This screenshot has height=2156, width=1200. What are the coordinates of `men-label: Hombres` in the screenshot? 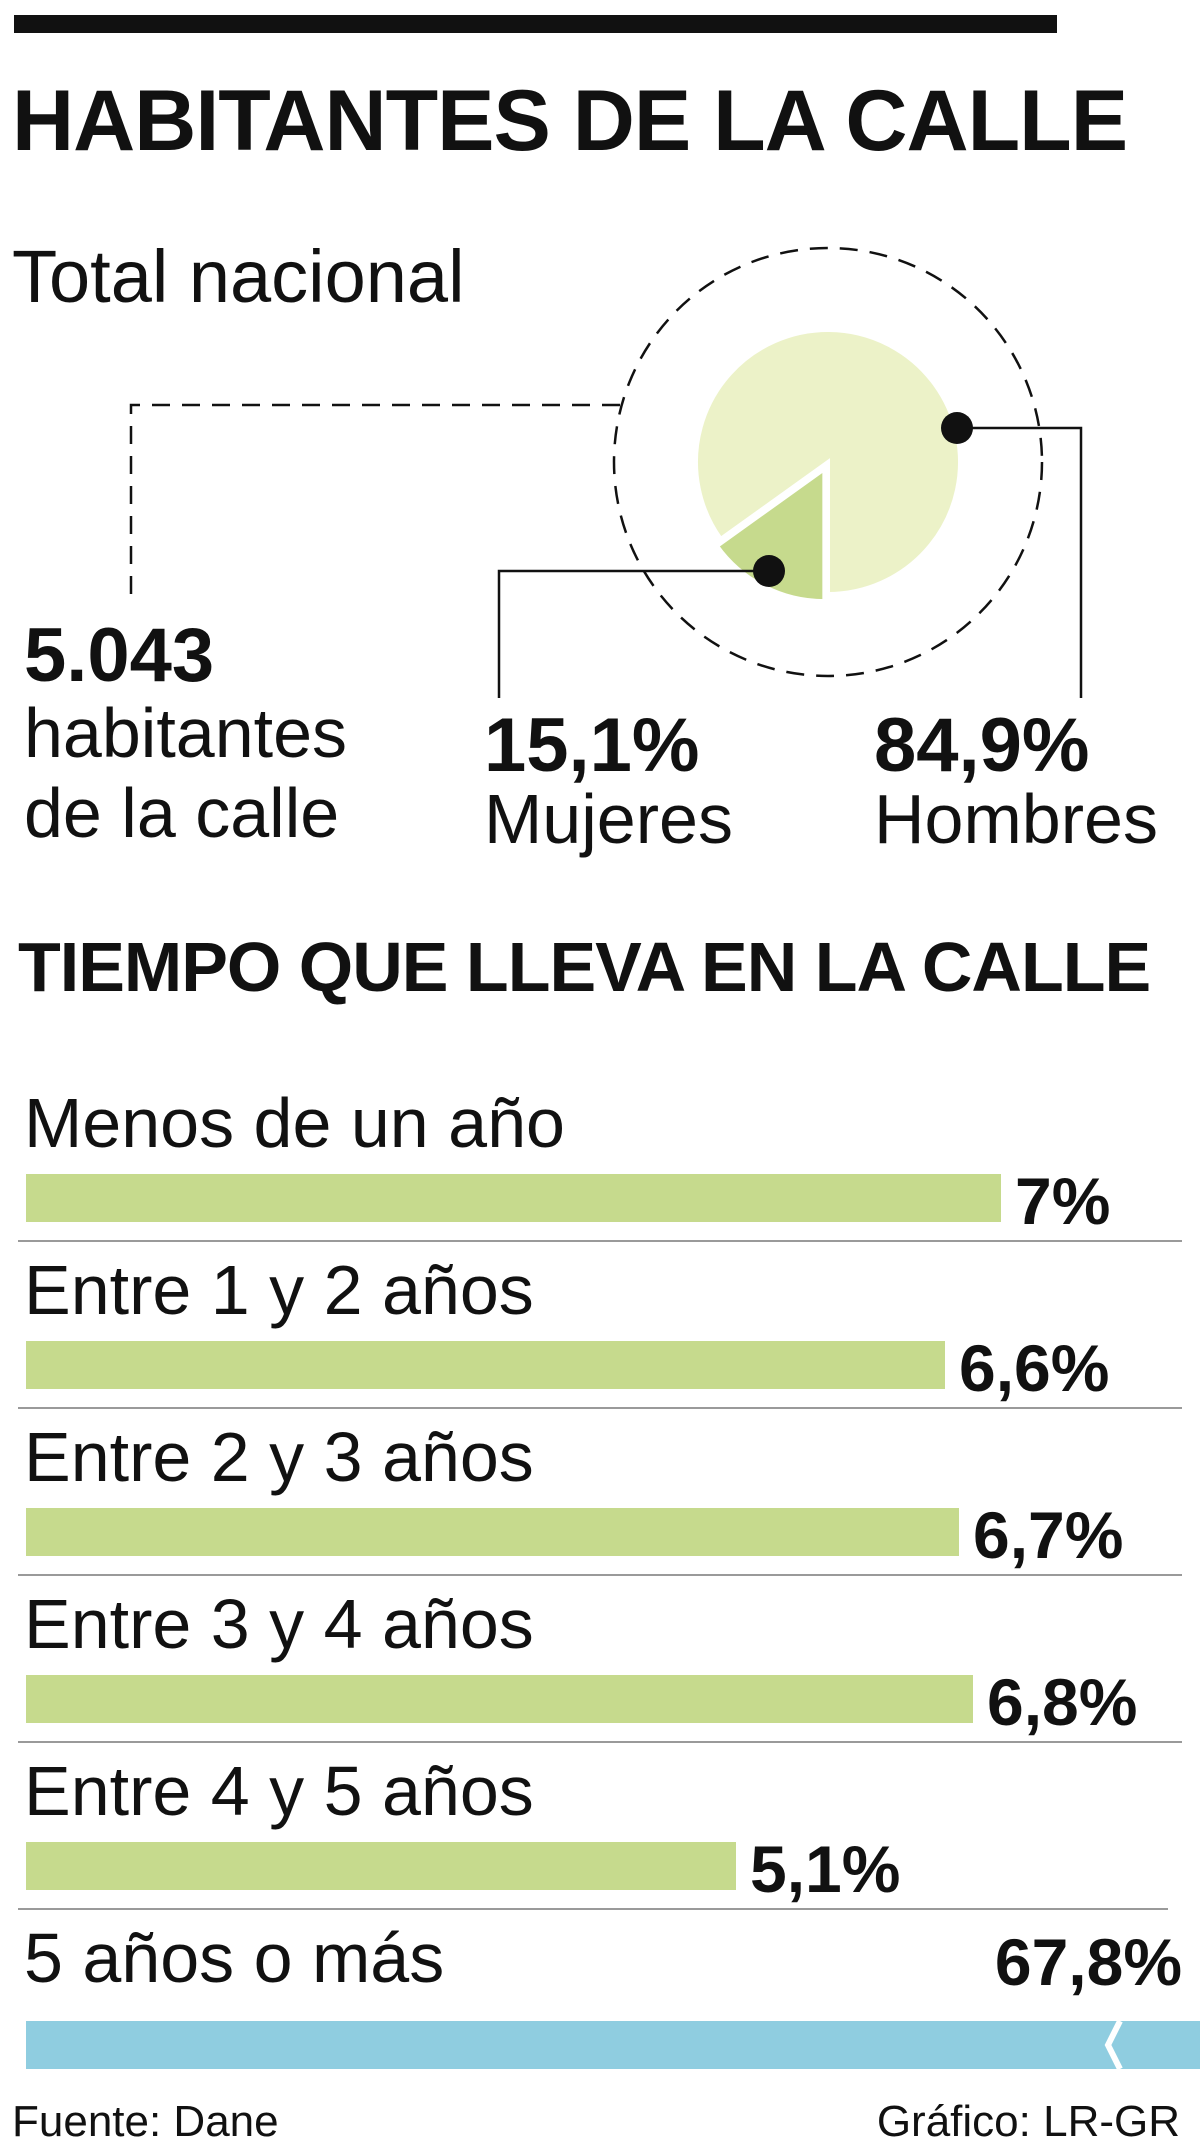 It's located at (1016, 819).